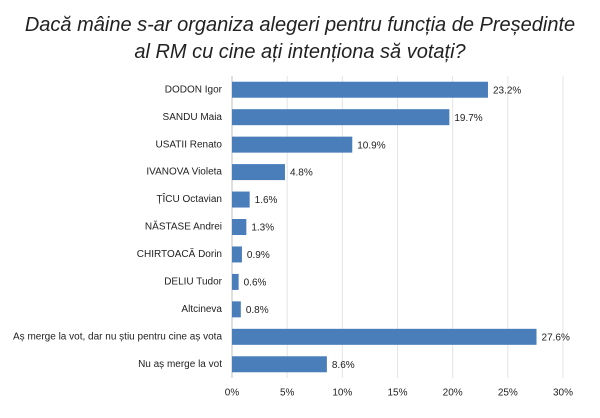 This screenshot has height=418, width=600. I want to click on x-tick-label: 5%, so click(287, 393).